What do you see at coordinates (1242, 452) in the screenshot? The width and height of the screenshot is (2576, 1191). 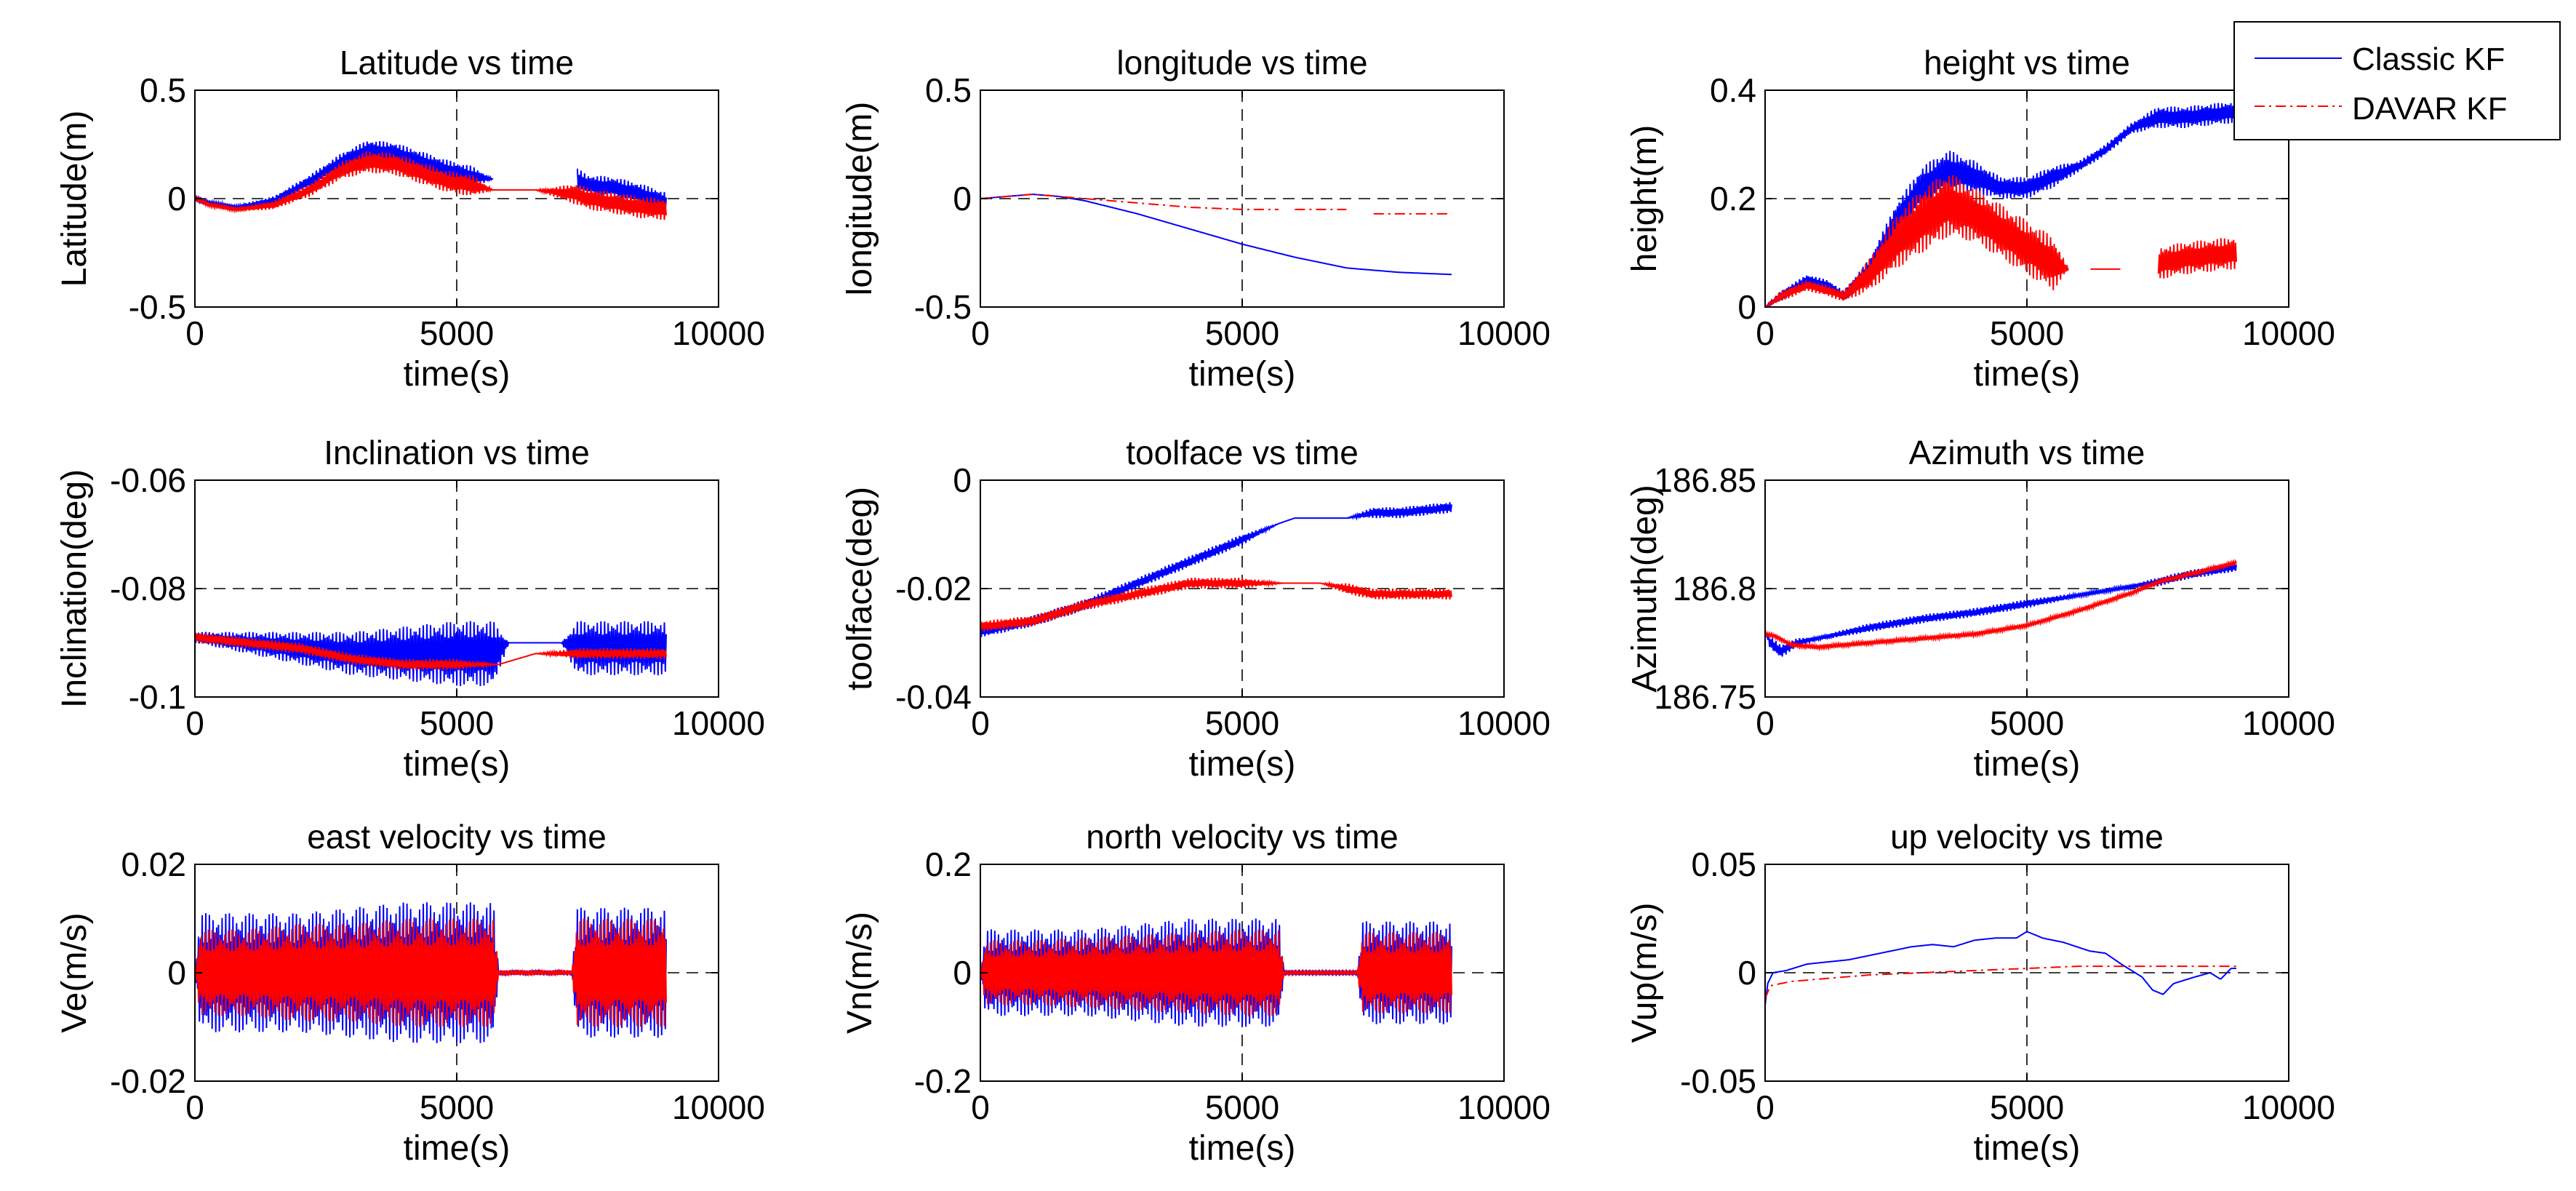 I see `subplot-title: toolface vs time` at bounding box center [1242, 452].